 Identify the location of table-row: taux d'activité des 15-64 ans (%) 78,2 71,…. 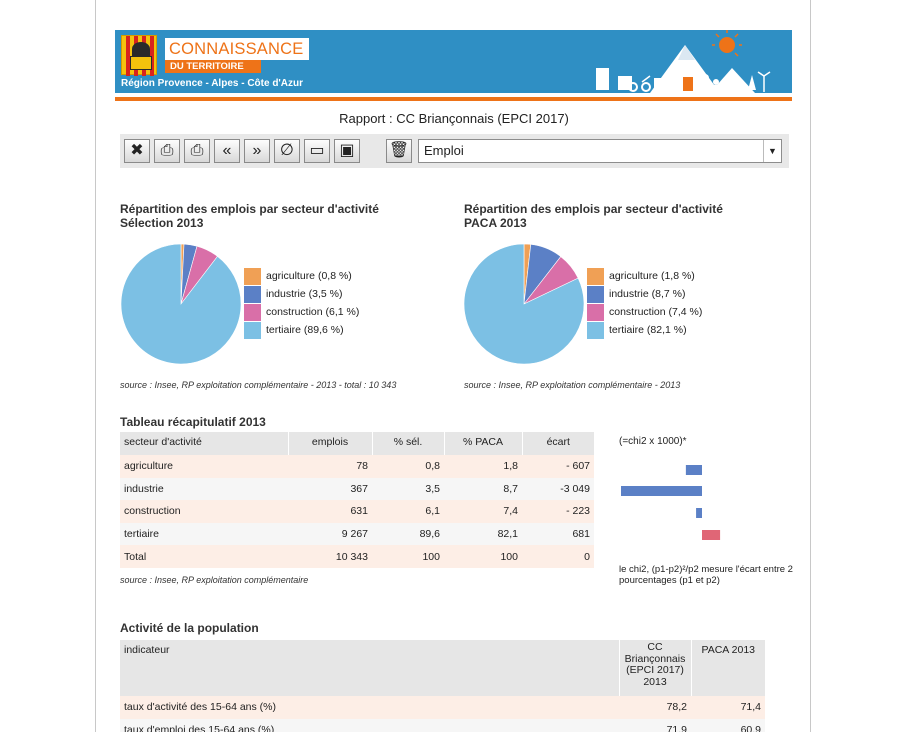
(442, 707).